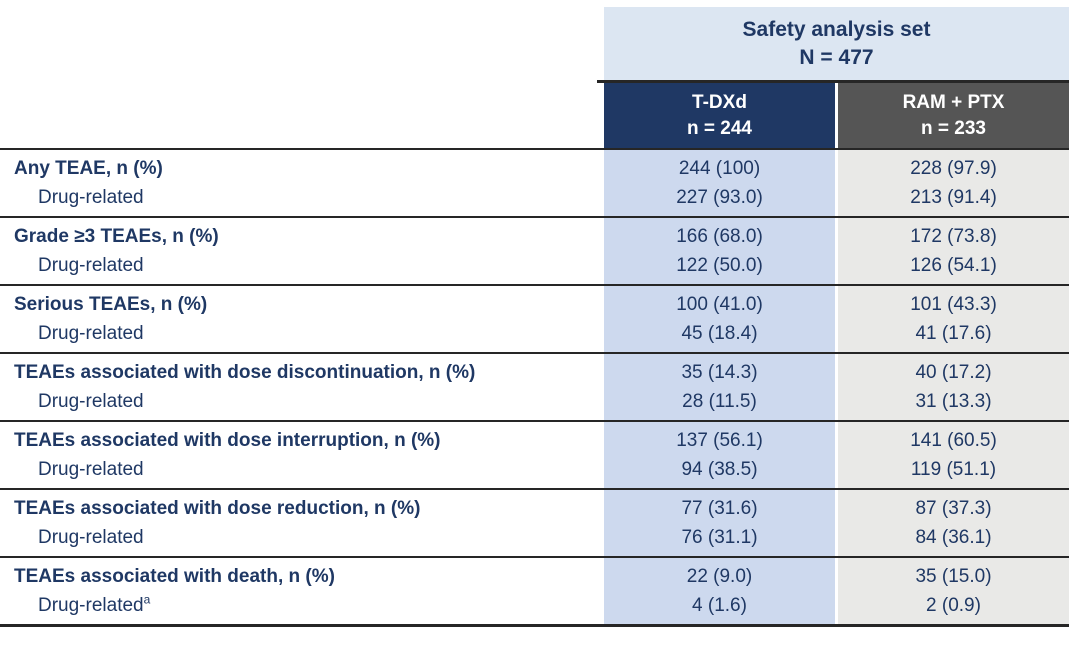 Image resolution: width=1080 pixels, height=646 pixels. I want to click on row-sublabel-footnote: a, so click(147, 599).